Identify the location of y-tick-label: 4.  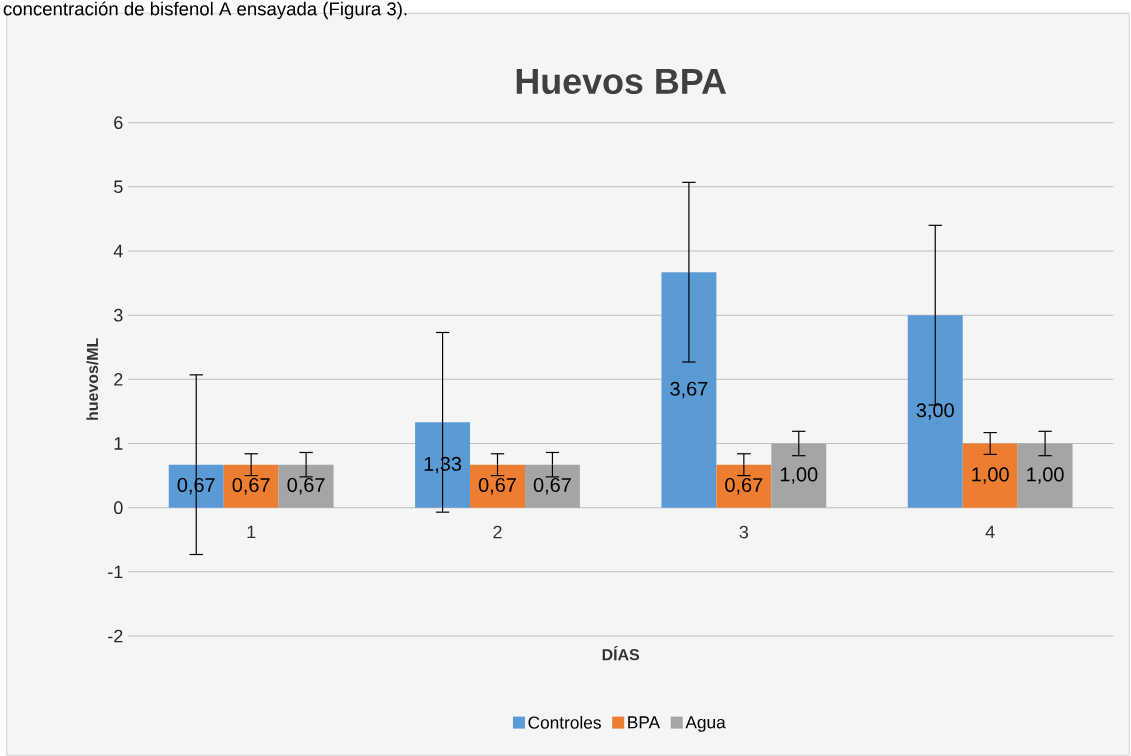
(118, 251).